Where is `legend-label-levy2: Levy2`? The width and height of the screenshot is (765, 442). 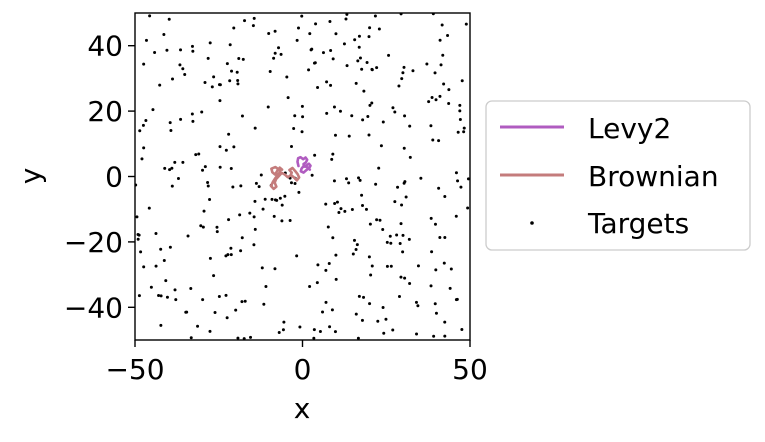 legend-label-levy2: Levy2 is located at coordinates (629, 128).